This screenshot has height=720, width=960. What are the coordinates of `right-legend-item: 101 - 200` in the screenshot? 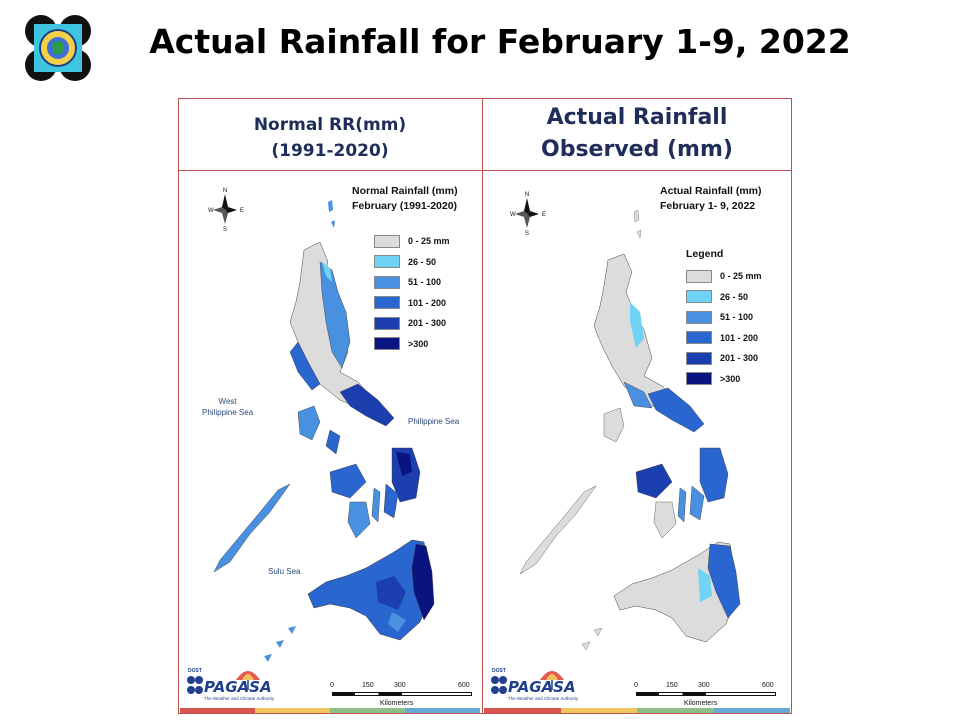 It's located at (722, 338).